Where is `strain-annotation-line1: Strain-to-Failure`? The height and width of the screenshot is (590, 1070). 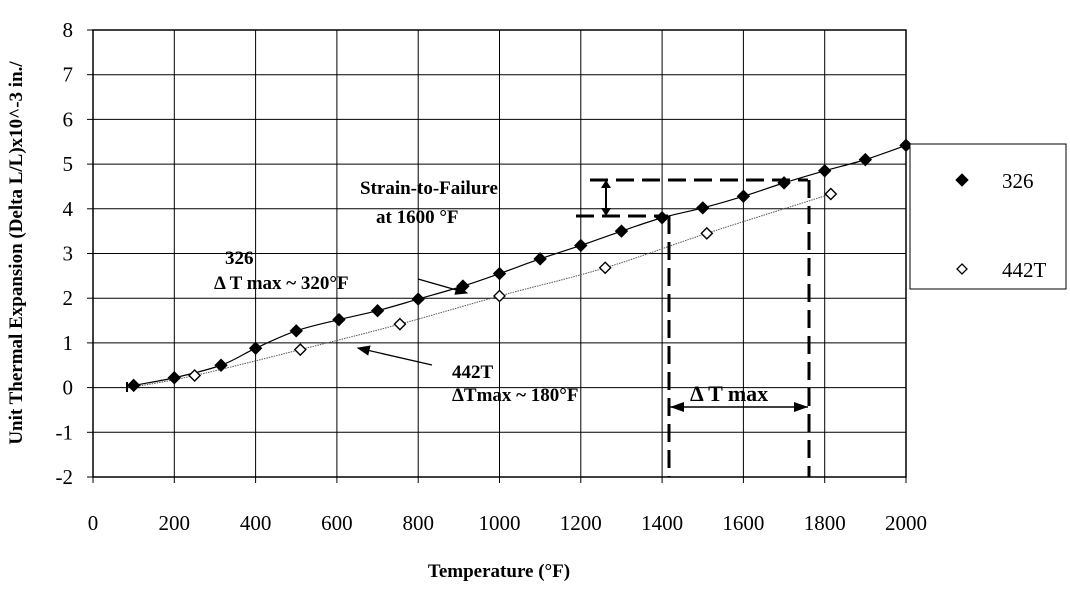
strain-annotation-line1: Strain-to-Failure is located at coordinates (429, 188).